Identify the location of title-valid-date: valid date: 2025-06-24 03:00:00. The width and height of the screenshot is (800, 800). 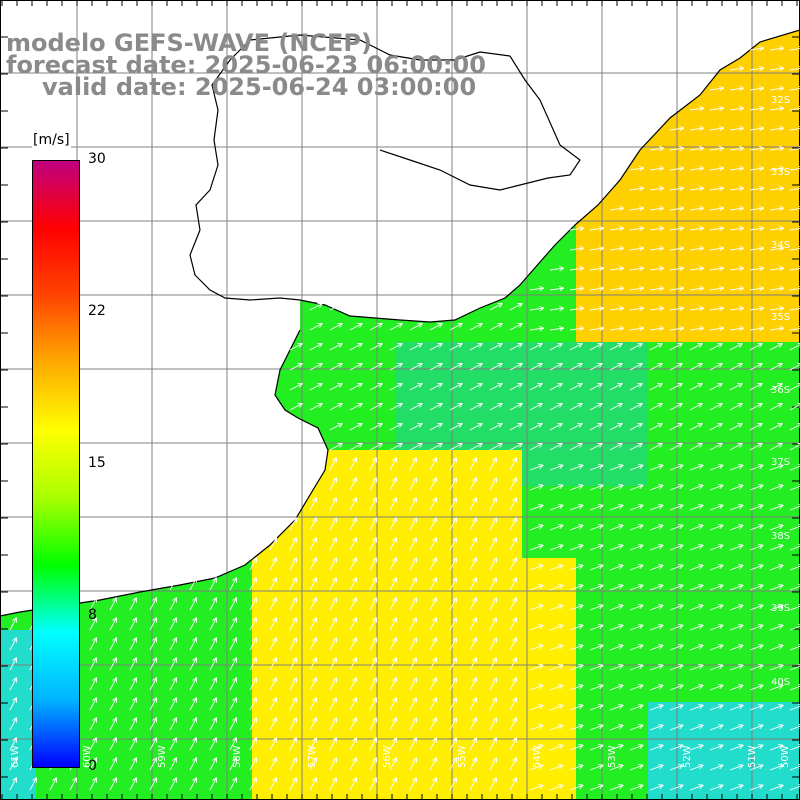
(259, 87).